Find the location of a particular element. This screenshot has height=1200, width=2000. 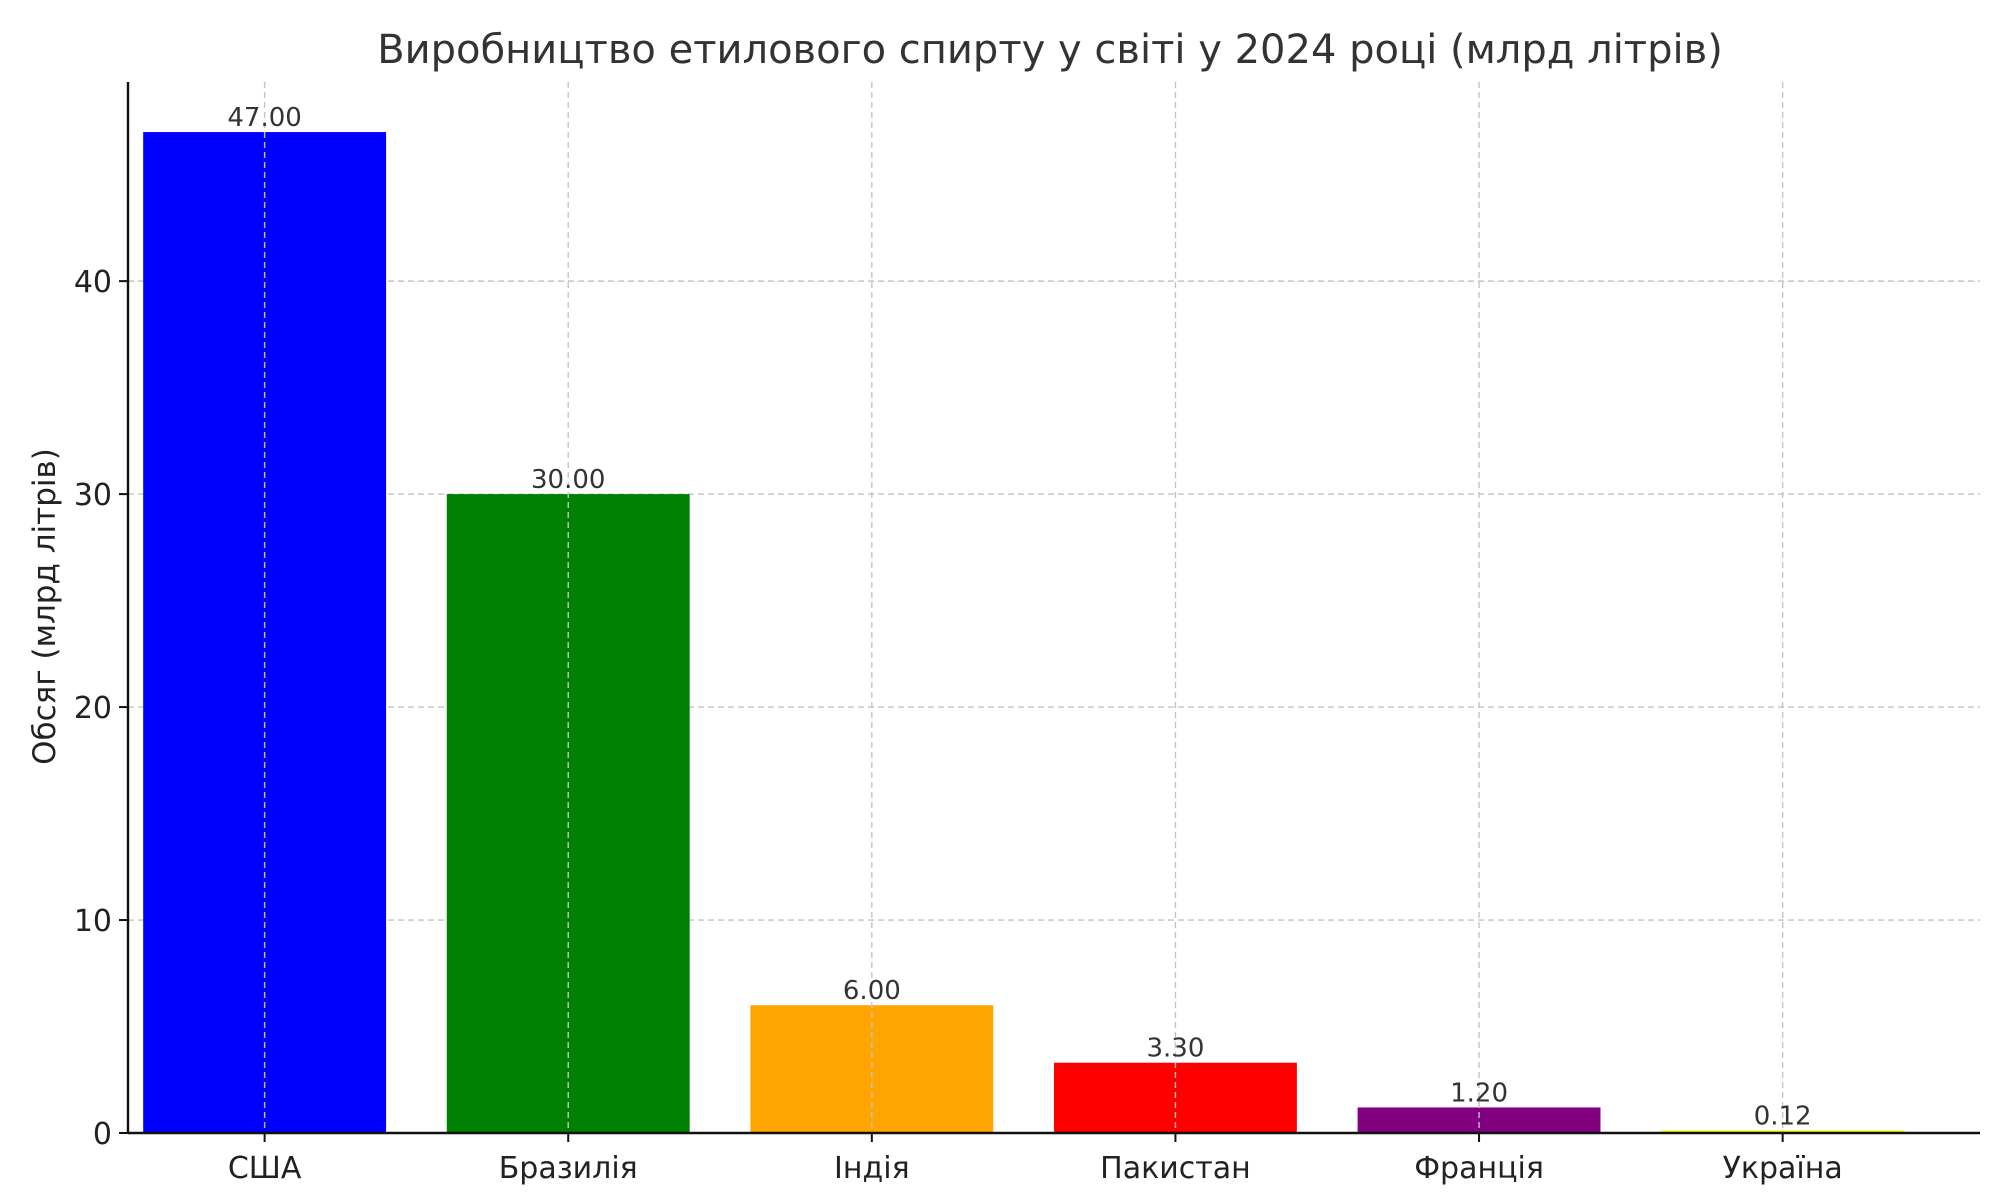

y-tick-label: 0 is located at coordinates (102, 1134).